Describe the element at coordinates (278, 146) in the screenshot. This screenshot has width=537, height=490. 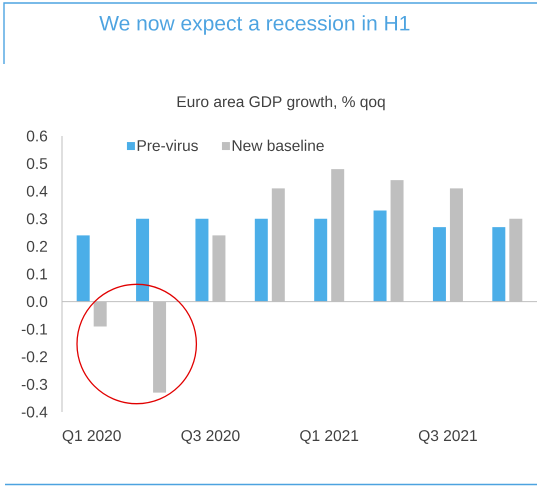
I see `legend-label: New baseline` at that location.